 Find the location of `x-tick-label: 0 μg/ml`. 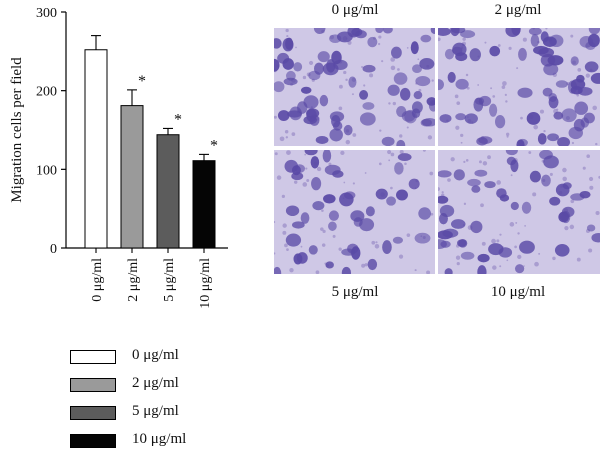

x-tick-label: 0 μg/ml is located at coordinates (97, 280).